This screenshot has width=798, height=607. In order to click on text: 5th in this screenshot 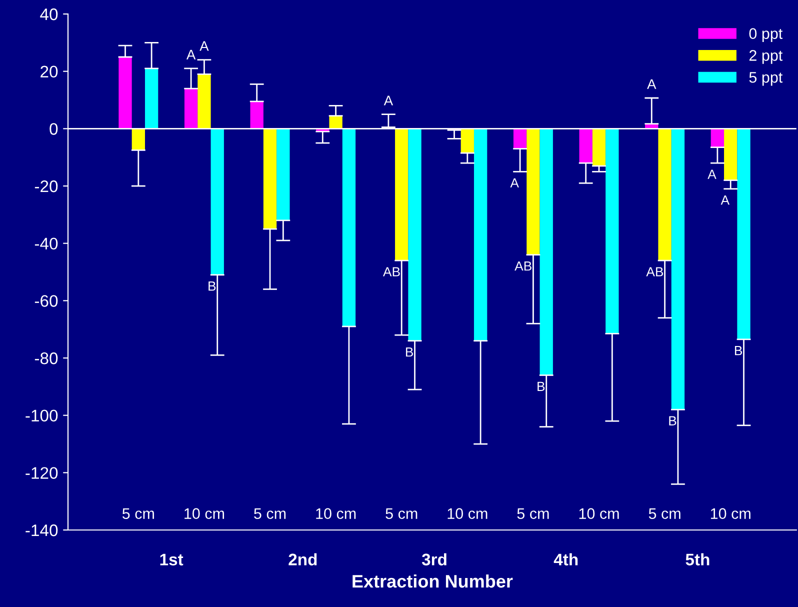, I will do `click(698, 559)`.